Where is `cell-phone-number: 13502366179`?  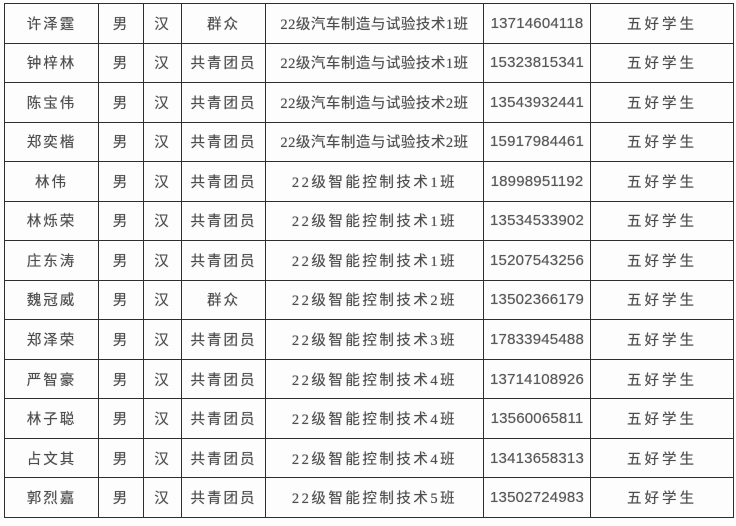
cell-phone-number: 13502366179 is located at coordinates (537, 300).